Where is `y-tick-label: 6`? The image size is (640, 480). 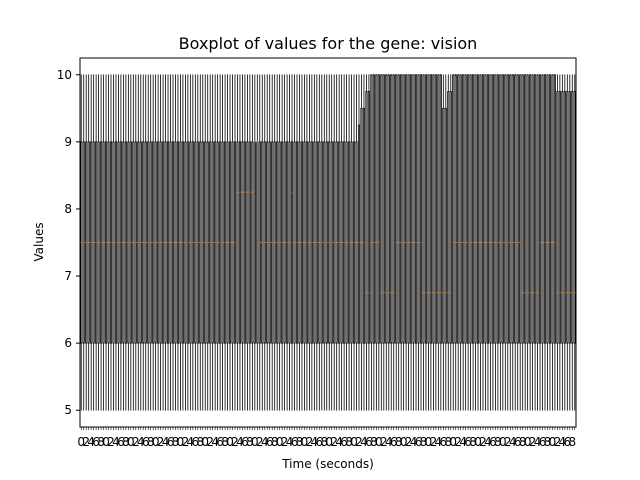 y-tick-label: 6 is located at coordinates (68, 343).